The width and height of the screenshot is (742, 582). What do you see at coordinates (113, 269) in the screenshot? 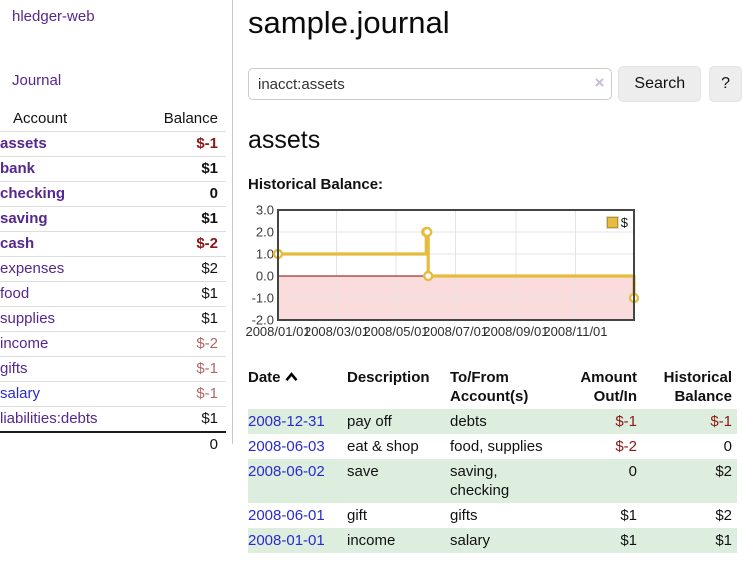
I see `account-row: expenses $2` at bounding box center [113, 269].